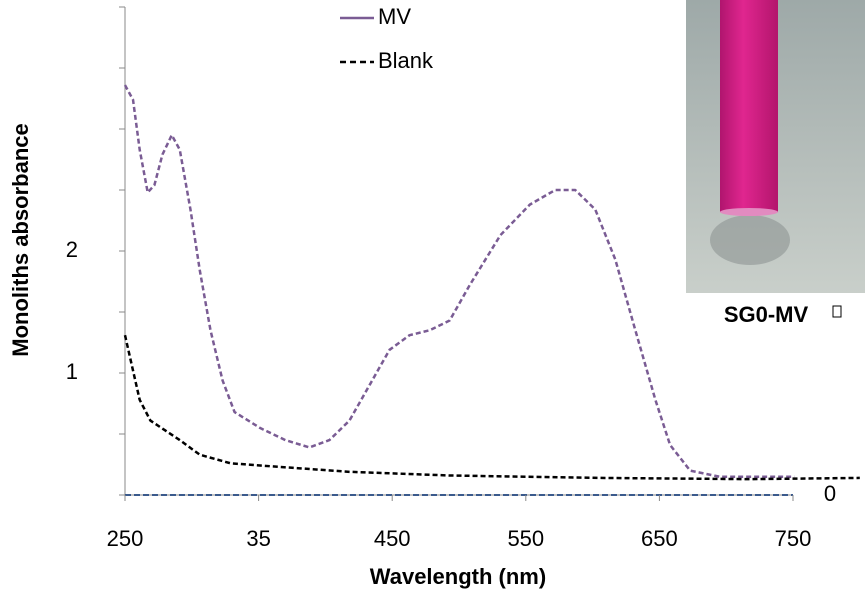 Image resolution: width=865 pixels, height=592 pixels. What do you see at coordinates (793, 538) in the screenshot?
I see `x-tick-label: 750` at bounding box center [793, 538].